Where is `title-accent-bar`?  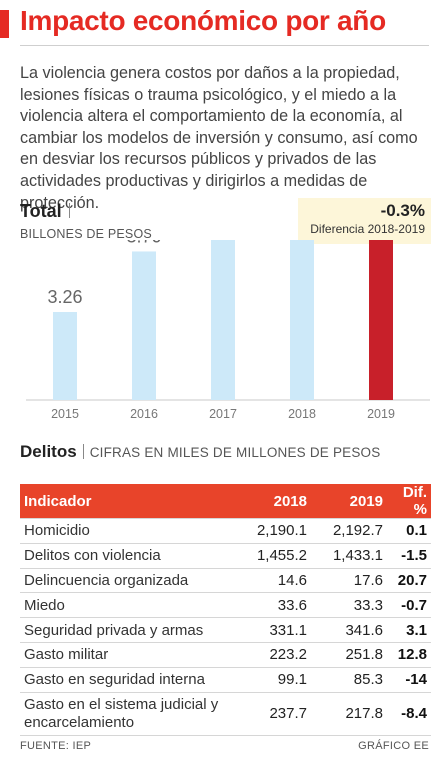 title-accent-bar is located at coordinates (4, 24).